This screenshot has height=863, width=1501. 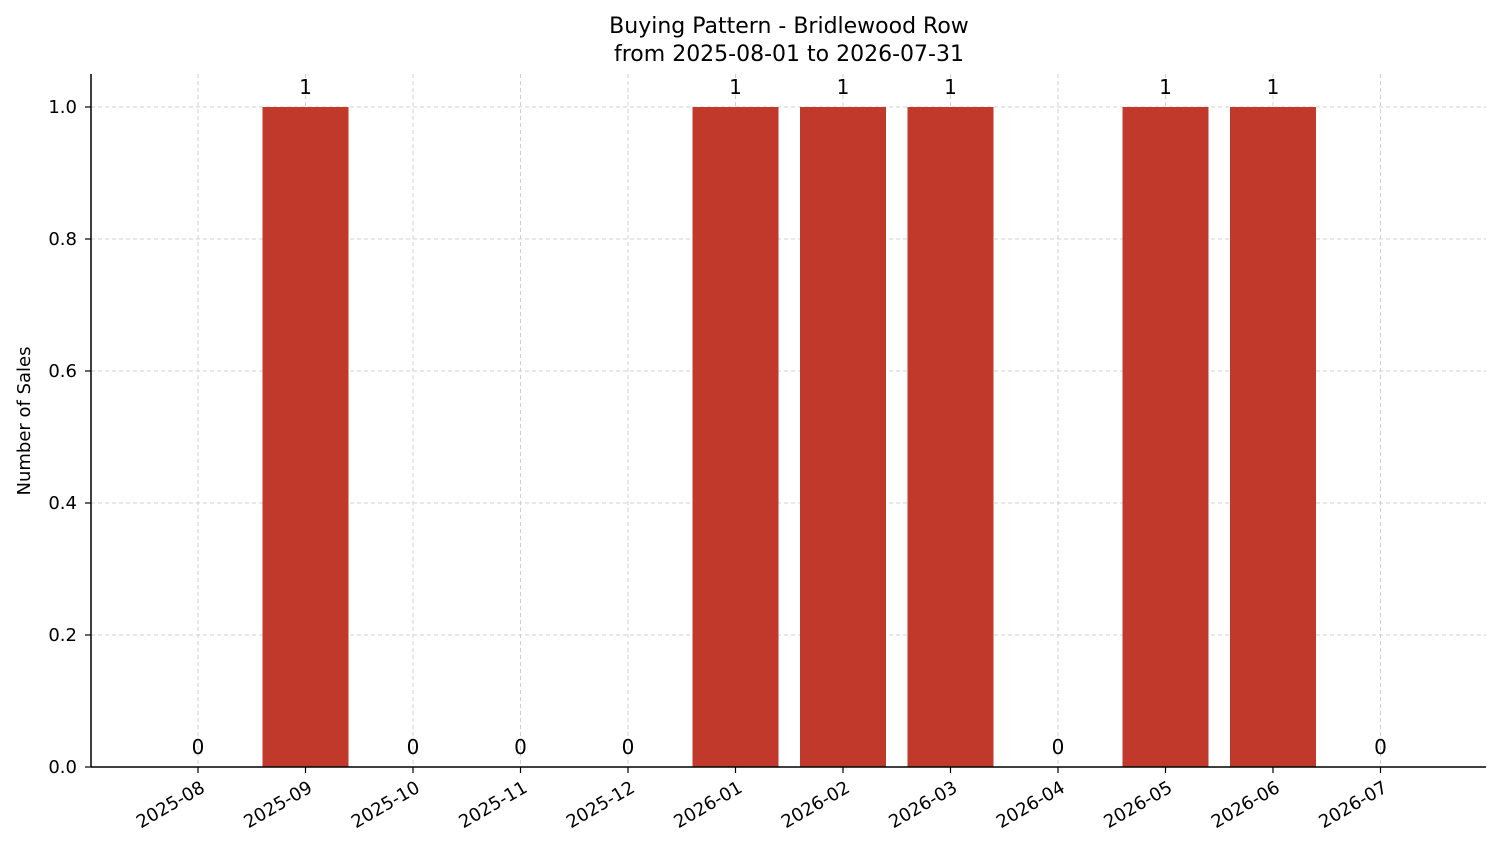 I want to click on y-ticks: 0.0 0.2 0.4 0.6 0.8 1.0, so click(x=69, y=437).